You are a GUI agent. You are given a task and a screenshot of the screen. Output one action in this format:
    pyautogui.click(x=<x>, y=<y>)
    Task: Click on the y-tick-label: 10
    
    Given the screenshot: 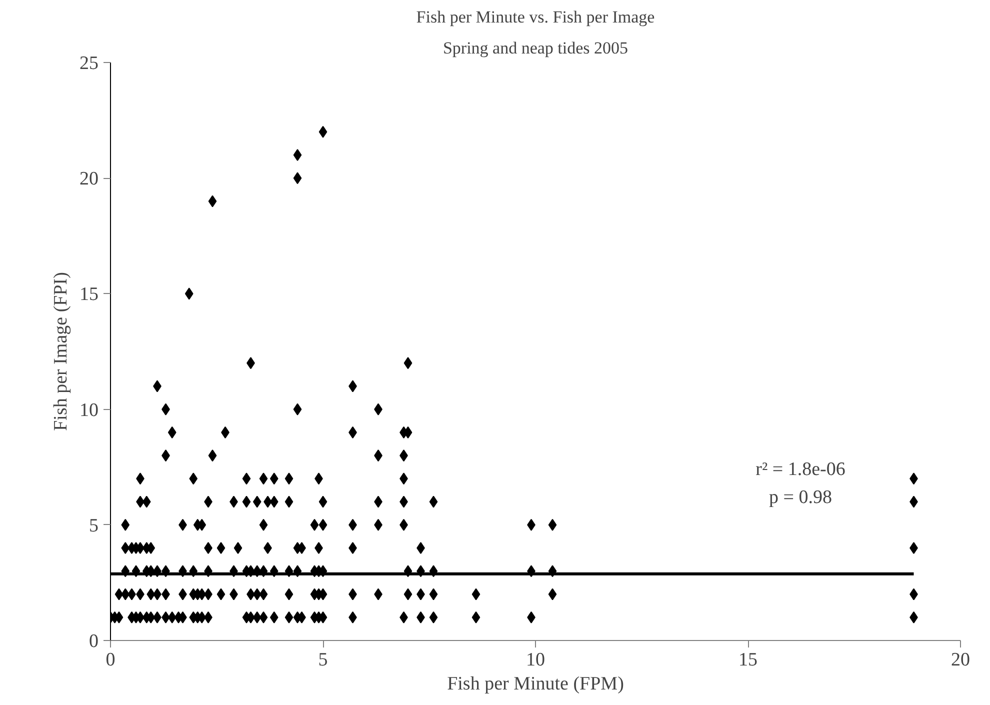 What is the action you would take?
    pyautogui.click(x=89, y=410)
    